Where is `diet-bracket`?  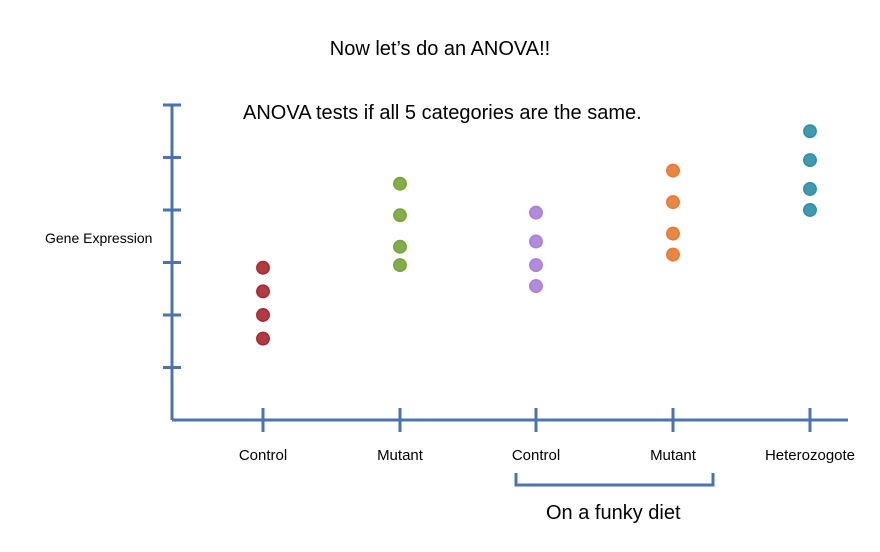 diet-bracket is located at coordinates (614, 480).